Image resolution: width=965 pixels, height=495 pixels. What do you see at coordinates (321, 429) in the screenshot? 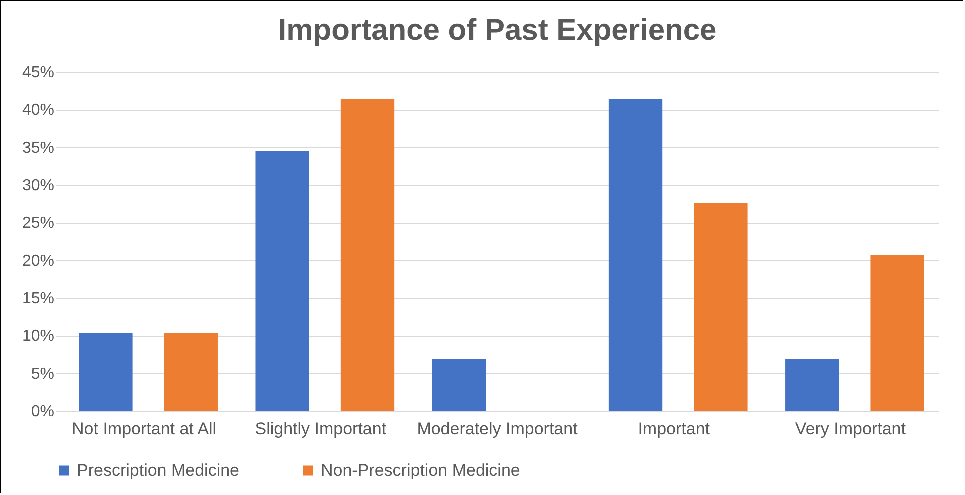
I see `x-tick-label: Slightly Important` at bounding box center [321, 429].